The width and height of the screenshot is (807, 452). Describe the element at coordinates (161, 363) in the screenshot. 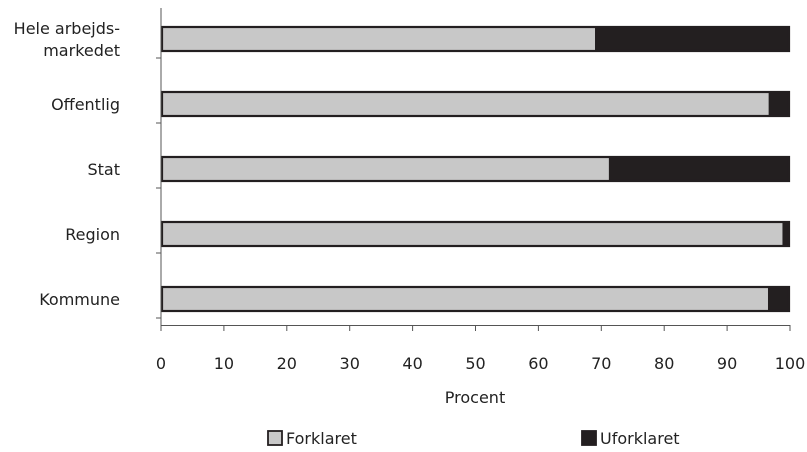

I see `x-tick-label-0: 0` at that location.